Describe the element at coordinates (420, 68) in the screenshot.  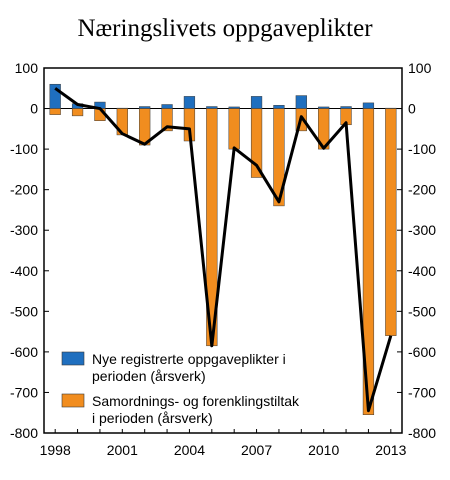
I see `y-tick-label-right: 100` at that location.